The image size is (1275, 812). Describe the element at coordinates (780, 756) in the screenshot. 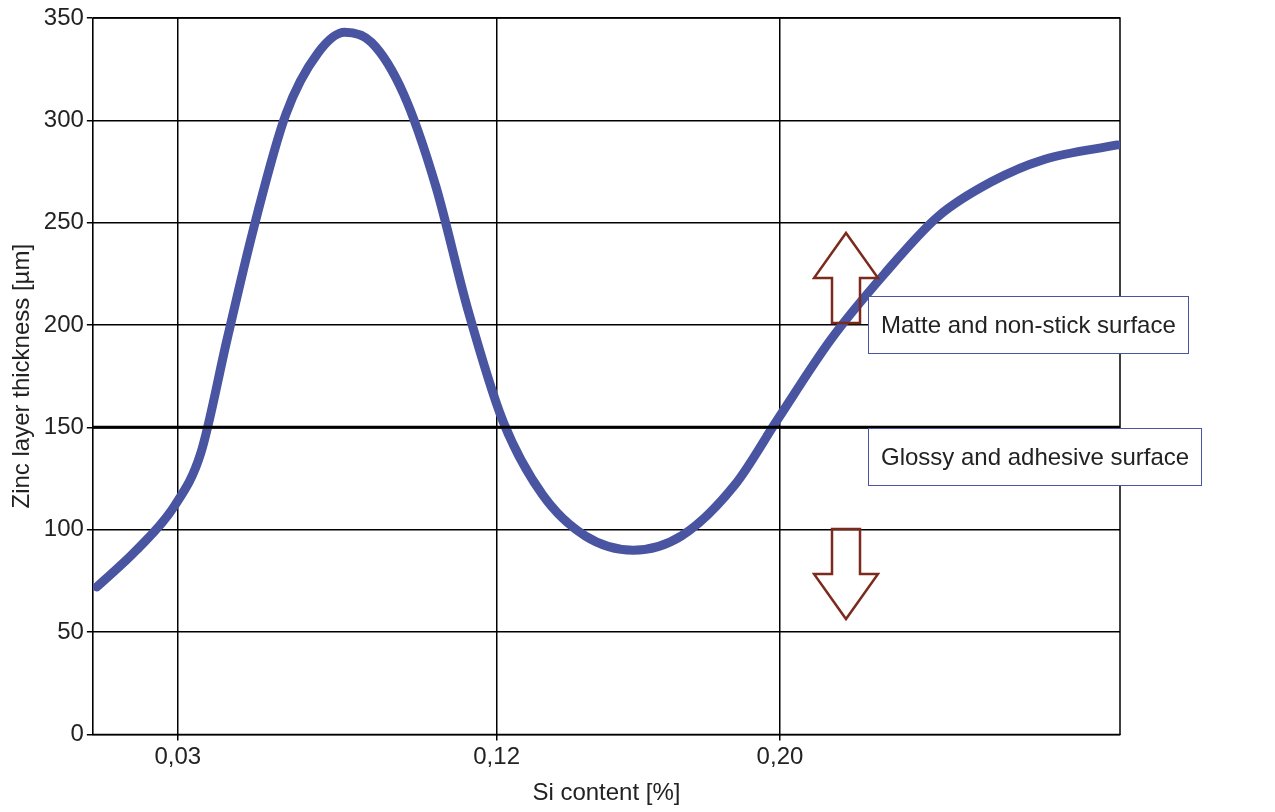

I see `x-tick-label: 0,20` at that location.